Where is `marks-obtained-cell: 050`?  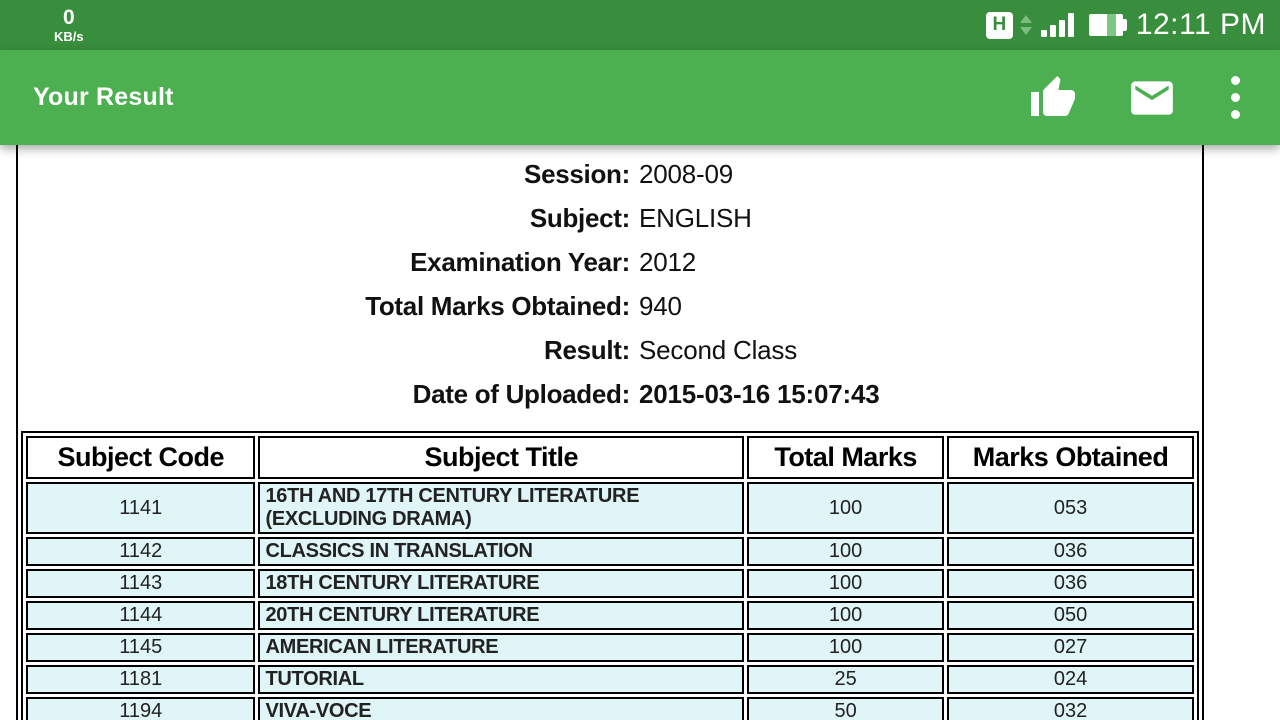
marks-obtained-cell: 050 is located at coordinates (1070, 615).